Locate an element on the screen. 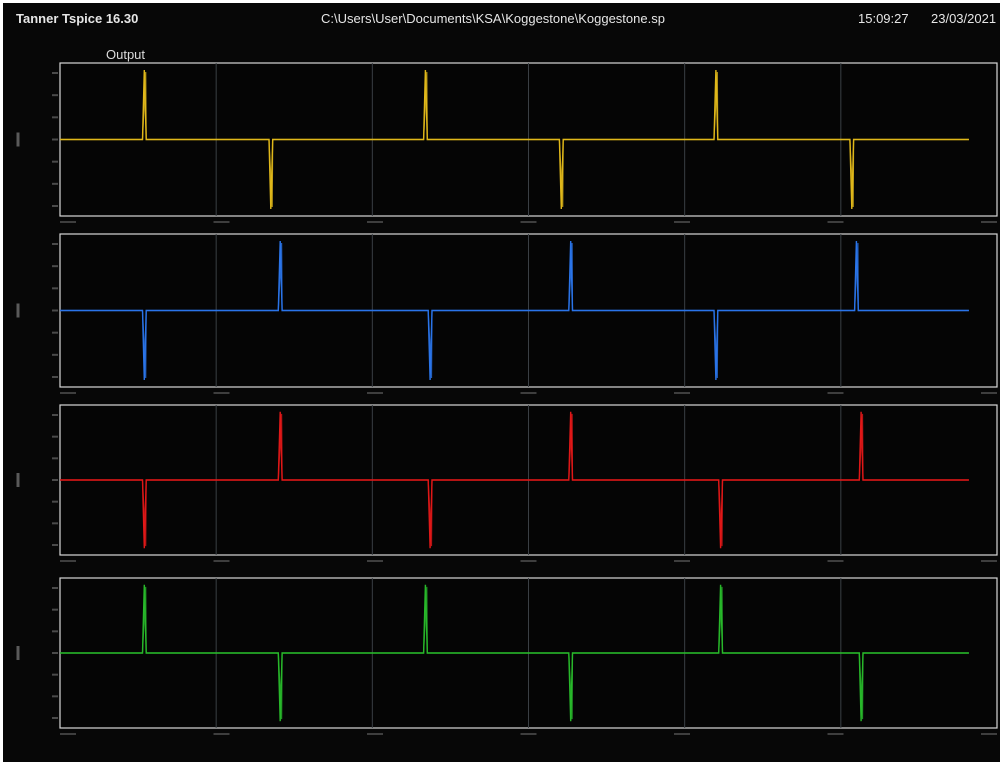 The image size is (1005, 767). clock-time: 15:09:27 is located at coordinates (883, 18).